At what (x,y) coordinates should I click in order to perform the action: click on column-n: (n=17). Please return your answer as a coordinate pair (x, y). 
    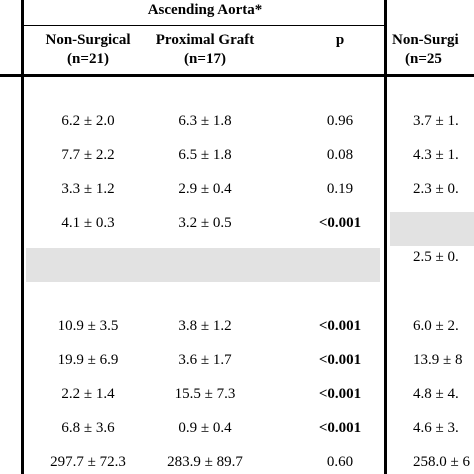
    Looking at the image, I should click on (205, 59).